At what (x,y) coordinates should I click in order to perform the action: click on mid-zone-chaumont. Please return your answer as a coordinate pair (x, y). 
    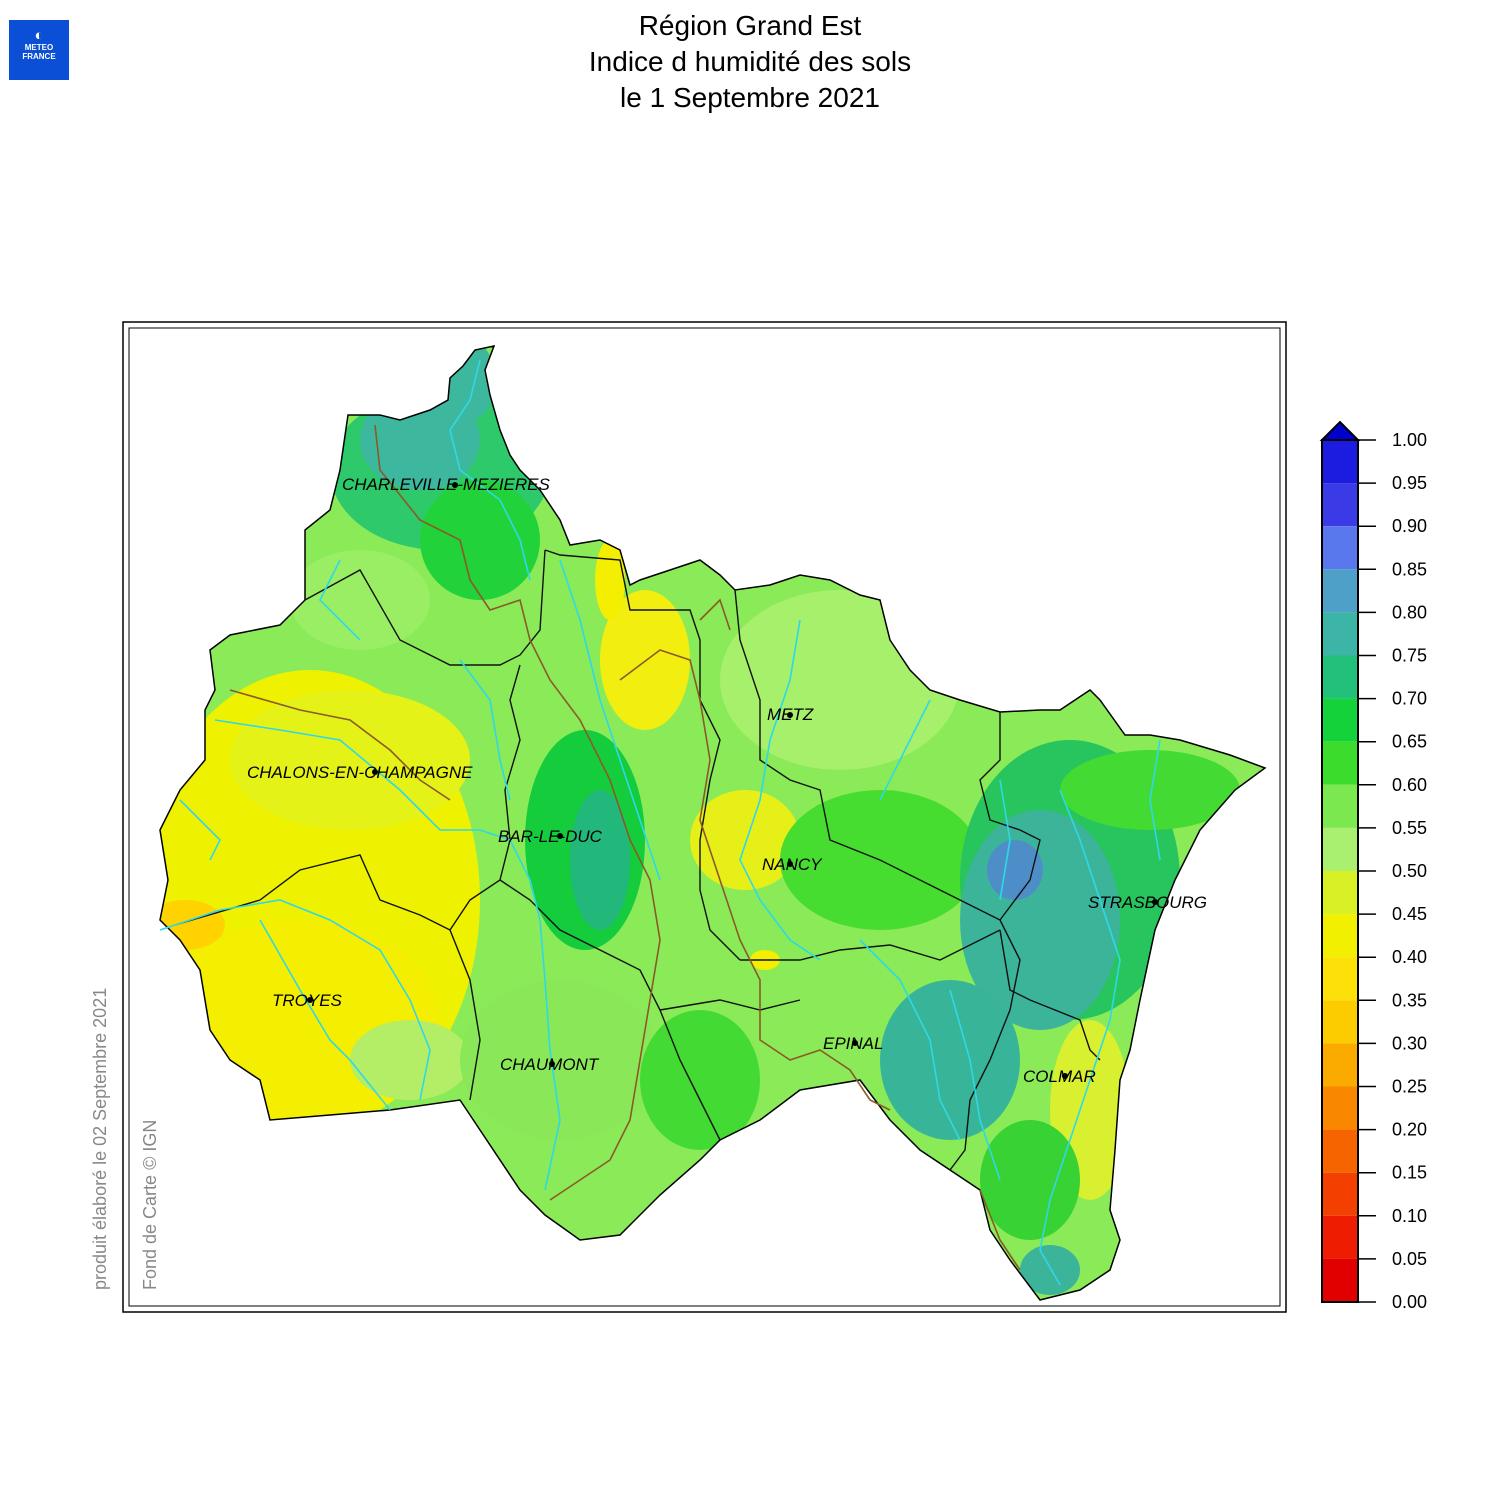
    Looking at the image, I should click on (560, 1060).